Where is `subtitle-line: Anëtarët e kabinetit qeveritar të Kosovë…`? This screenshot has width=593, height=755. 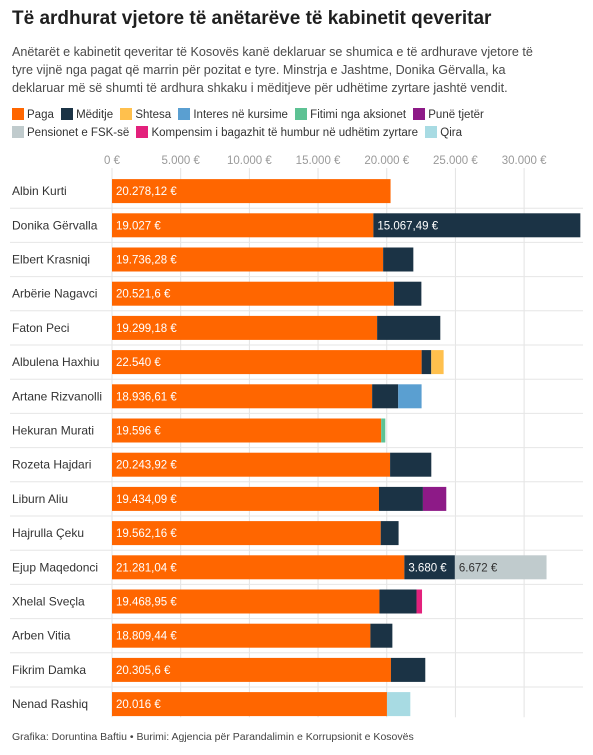 subtitle-line: Anëtarët e kabinetit qeveritar të Kosovë… is located at coordinates (272, 52).